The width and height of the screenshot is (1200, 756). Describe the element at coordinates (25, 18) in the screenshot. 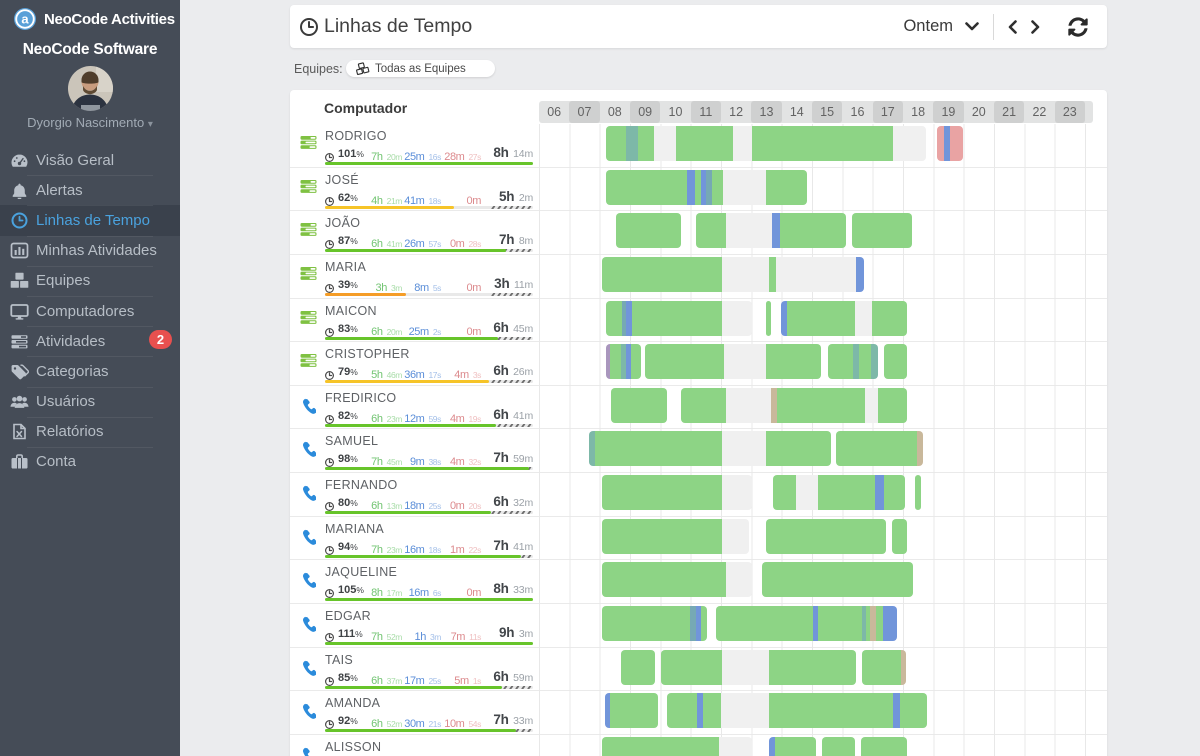

I see `svg-text: a` at that location.